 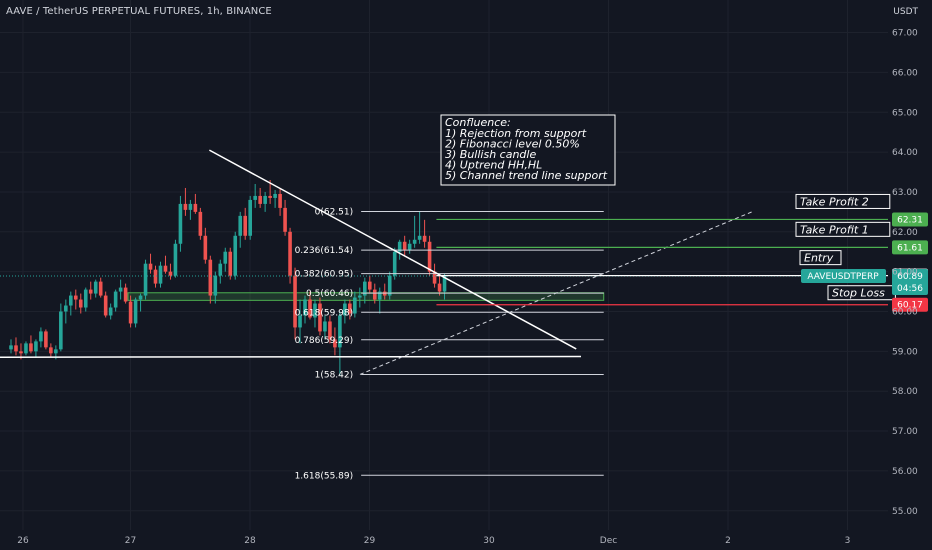 What do you see at coordinates (905, 34) in the screenshot?
I see `y-tick-label: 67.00` at bounding box center [905, 34].